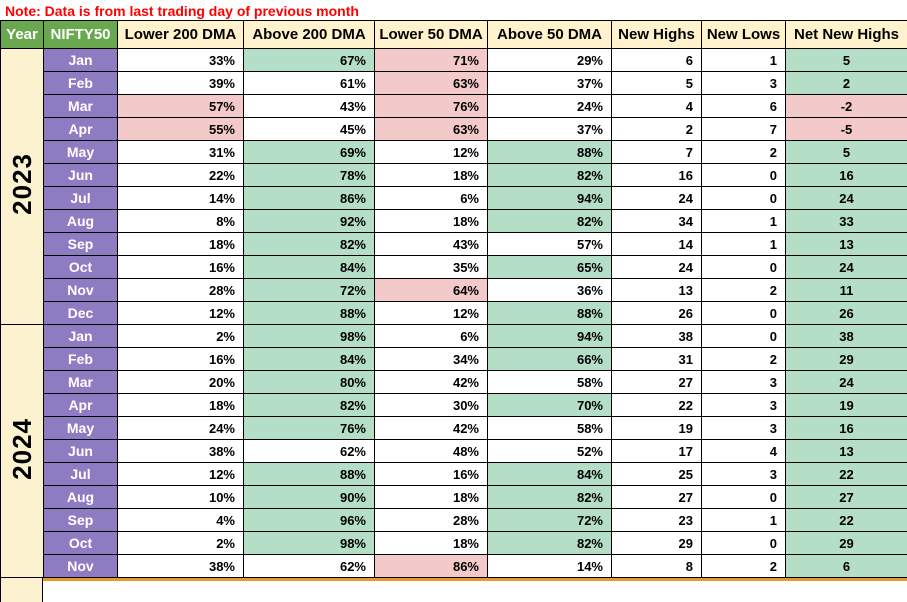 This screenshot has height=602, width=907. What do you see at coordinates (454, 382) in the screenshot?
I see `table-row-2024-mar: Mar 20% 80% 42% 58% 27 3 24` at bounding box center [454, 382].